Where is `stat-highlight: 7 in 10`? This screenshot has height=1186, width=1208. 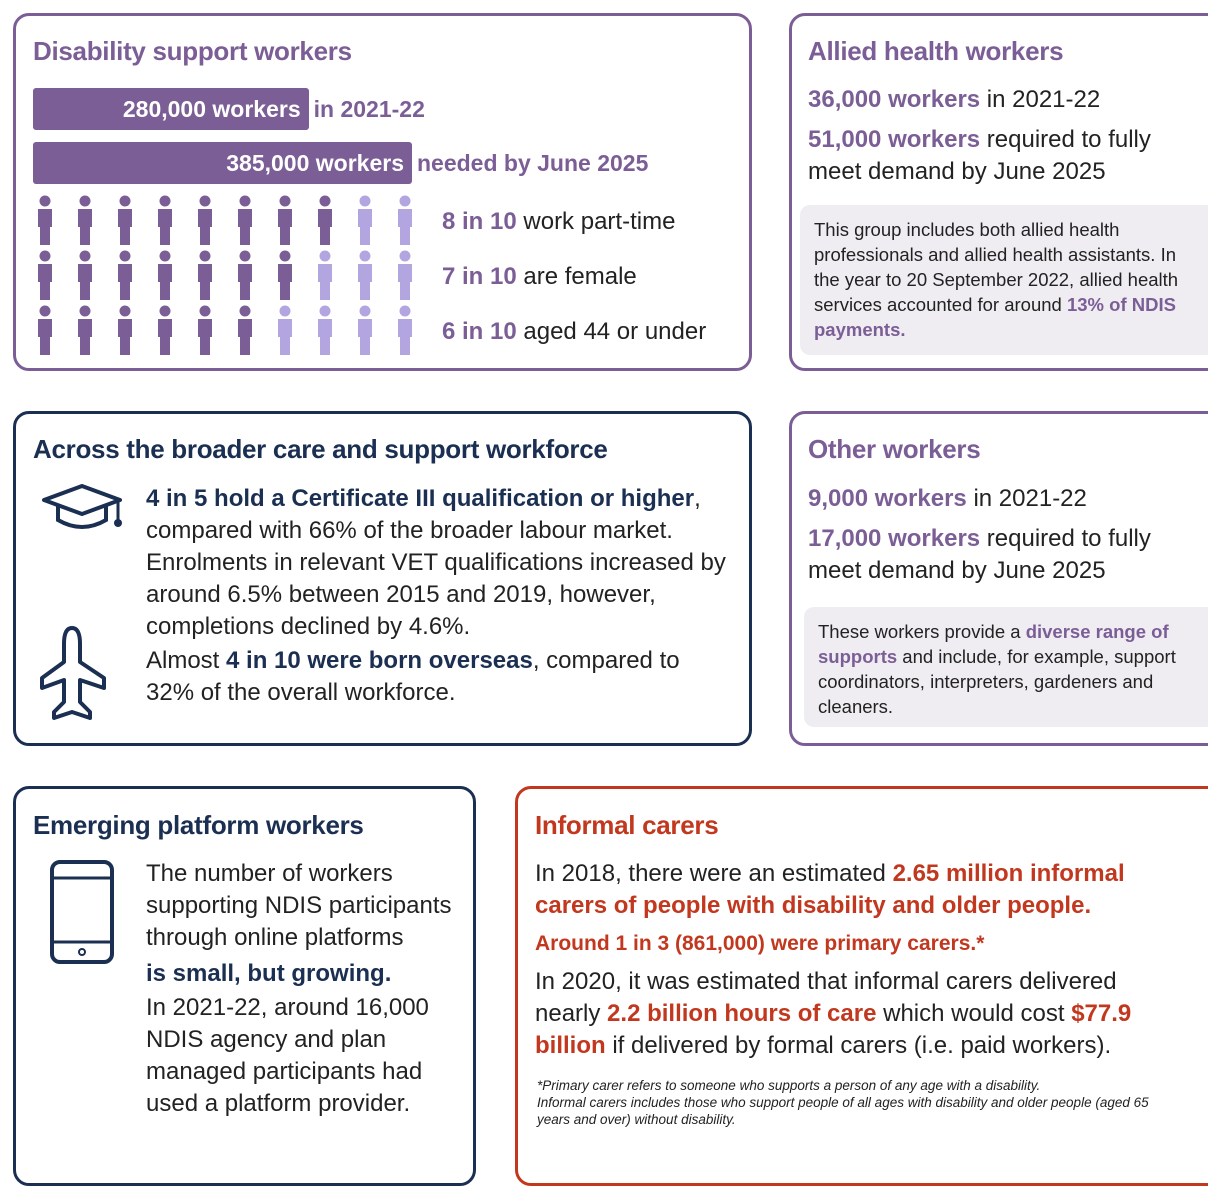 stat-highlight: 7 in 10 is located at coordinates (479, 276).